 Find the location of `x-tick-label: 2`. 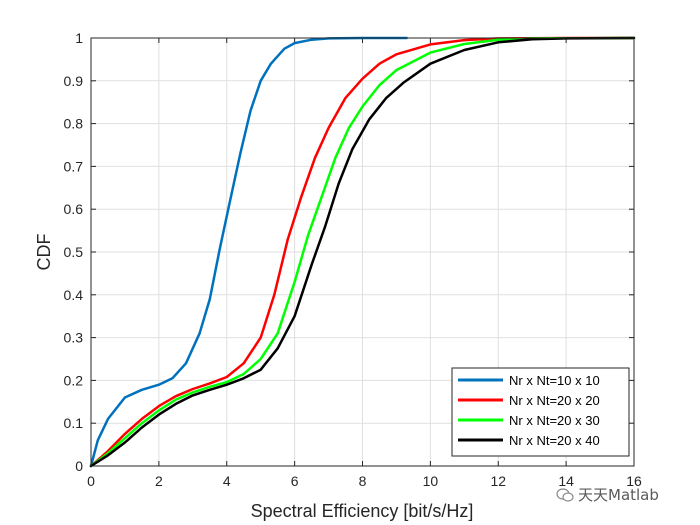

x-tick-label: 2 is located at coordinates (159, 481).